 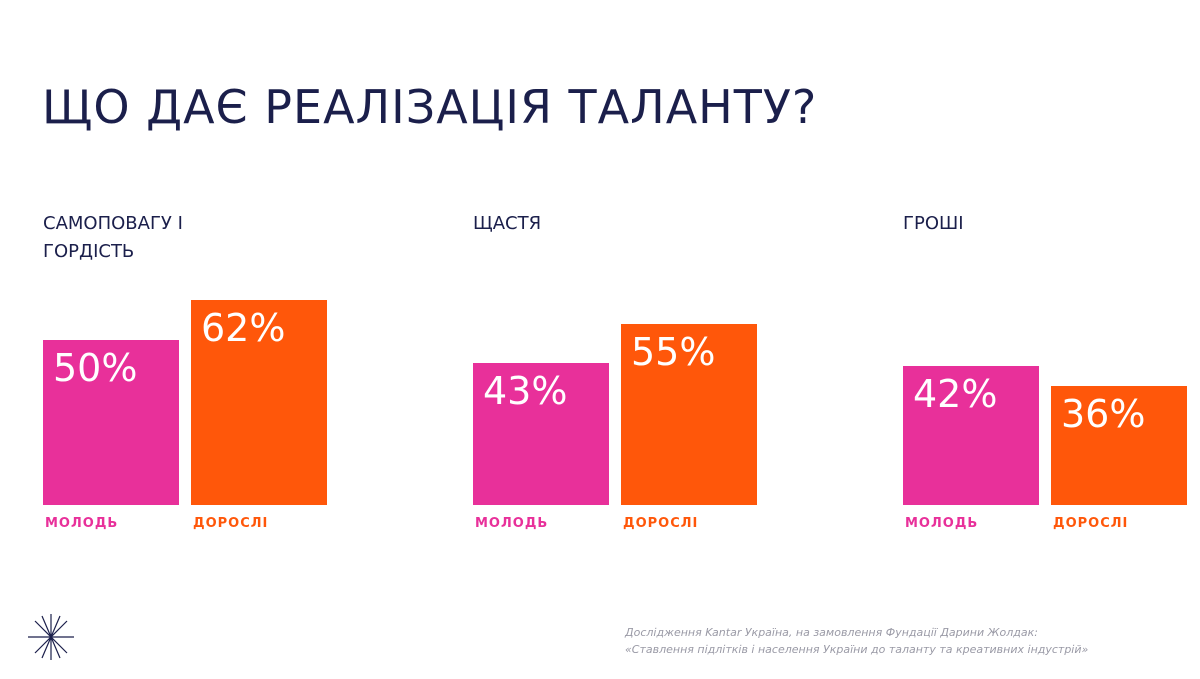 What do you see at coordinates (51, 637) in the screenshot?
I see `logo-star` at bounding box center [51, 637].